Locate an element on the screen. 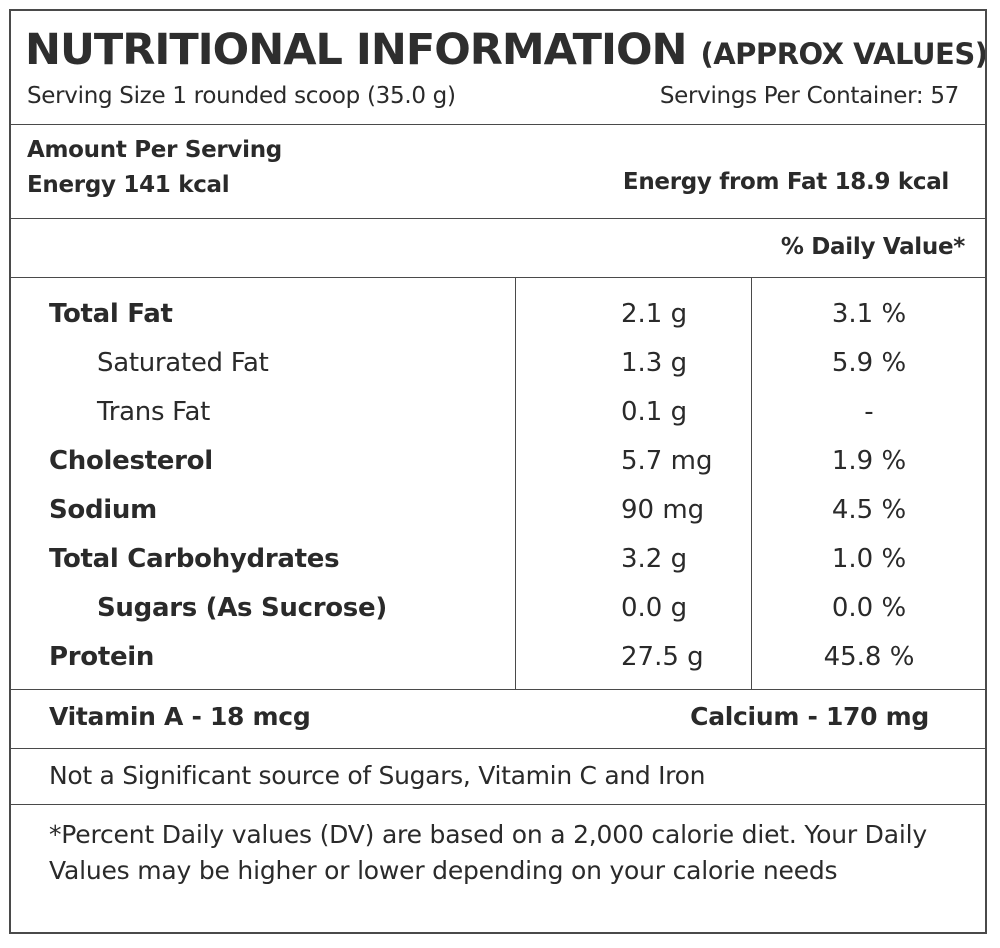 The height and width of the screenshot is (948, 1000). nutrient-amount: 90 mg is located at coordinates (663, 510).